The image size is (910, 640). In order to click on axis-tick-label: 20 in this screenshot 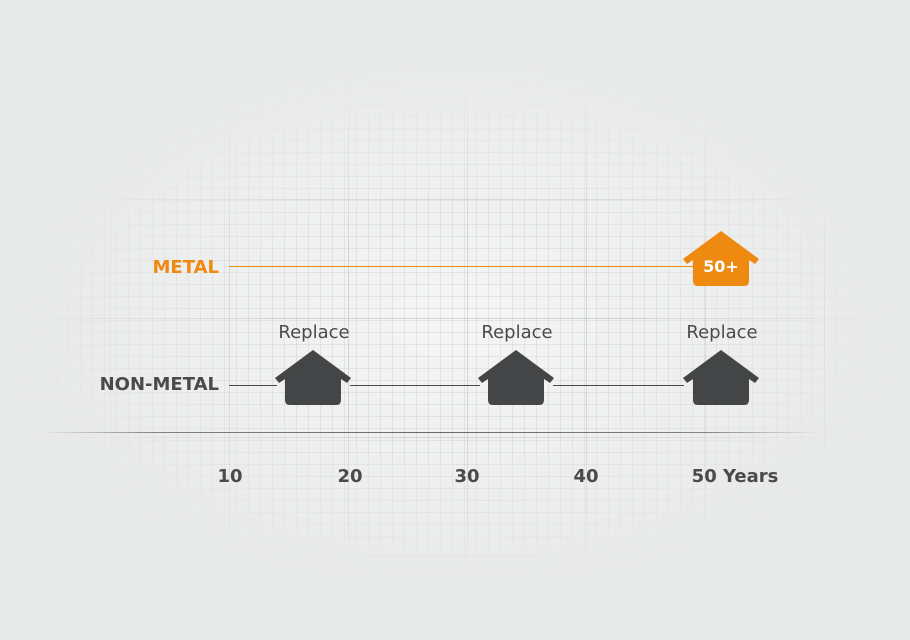, I will do `click(350, 476)`.